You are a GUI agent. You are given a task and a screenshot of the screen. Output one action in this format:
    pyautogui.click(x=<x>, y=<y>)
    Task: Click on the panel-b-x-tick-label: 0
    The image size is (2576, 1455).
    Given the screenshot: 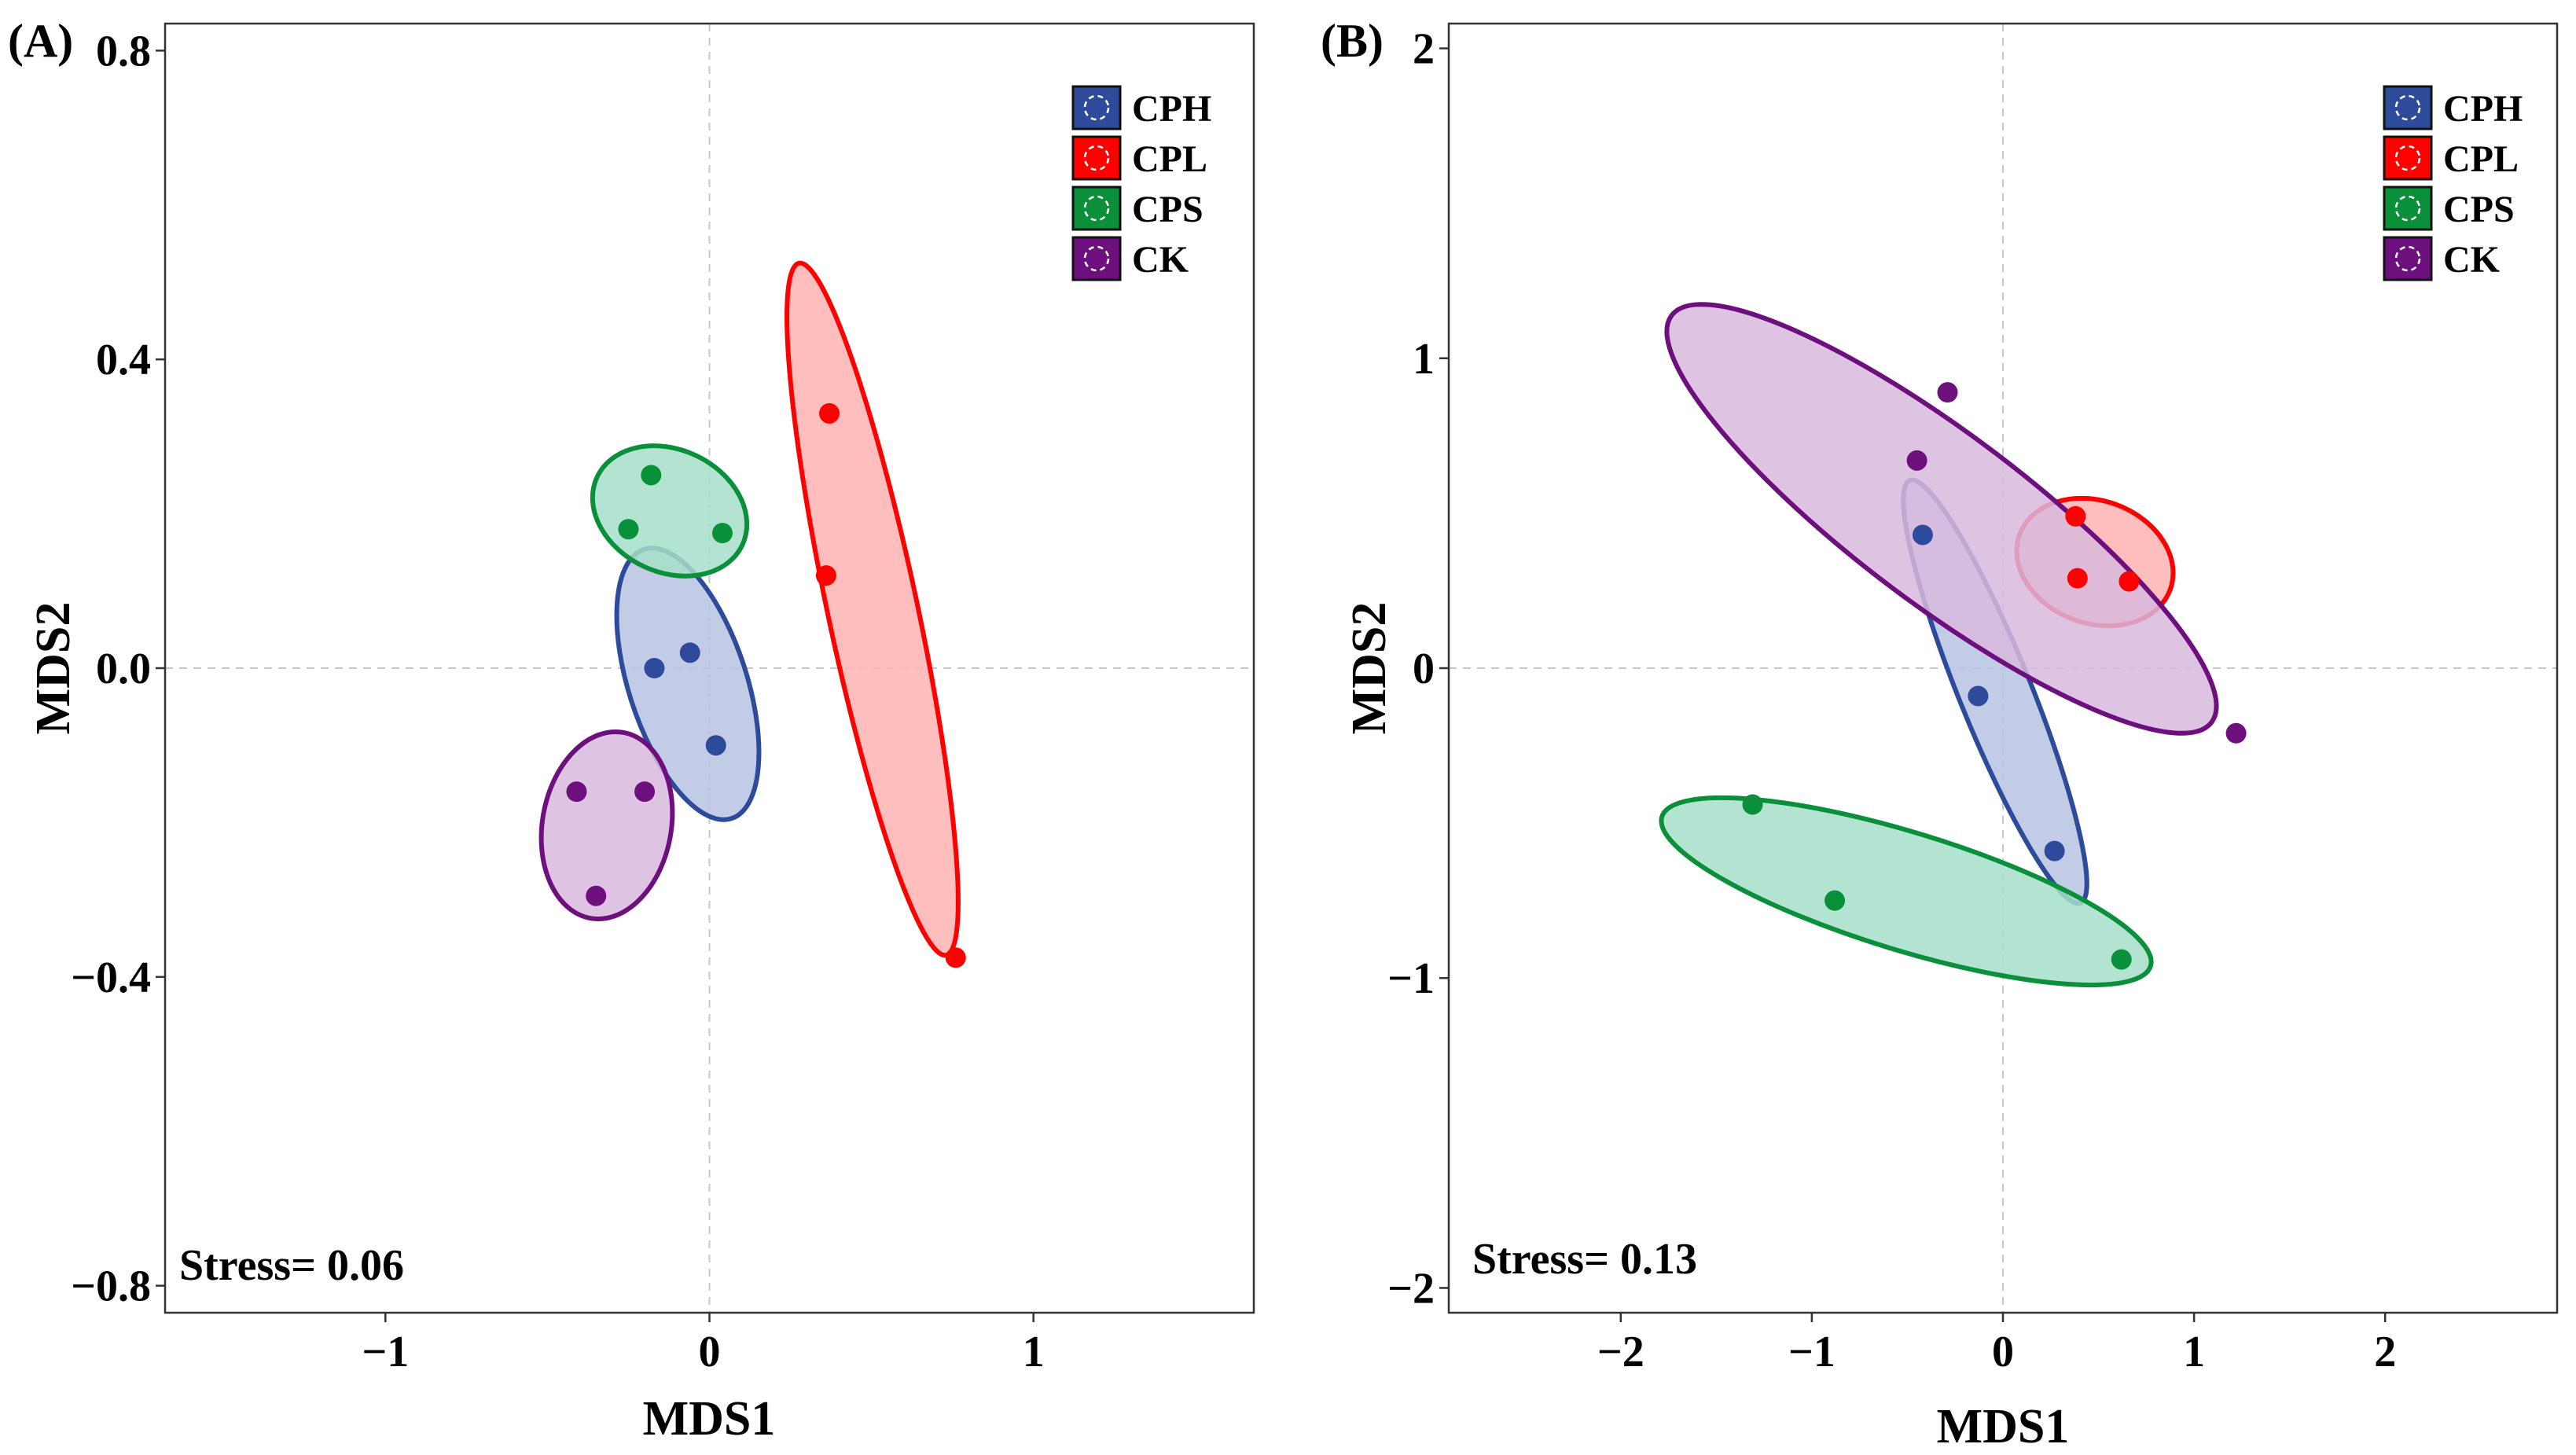 What is the action you would take?
    pyautogui.click(x=2003, y=1352)
    